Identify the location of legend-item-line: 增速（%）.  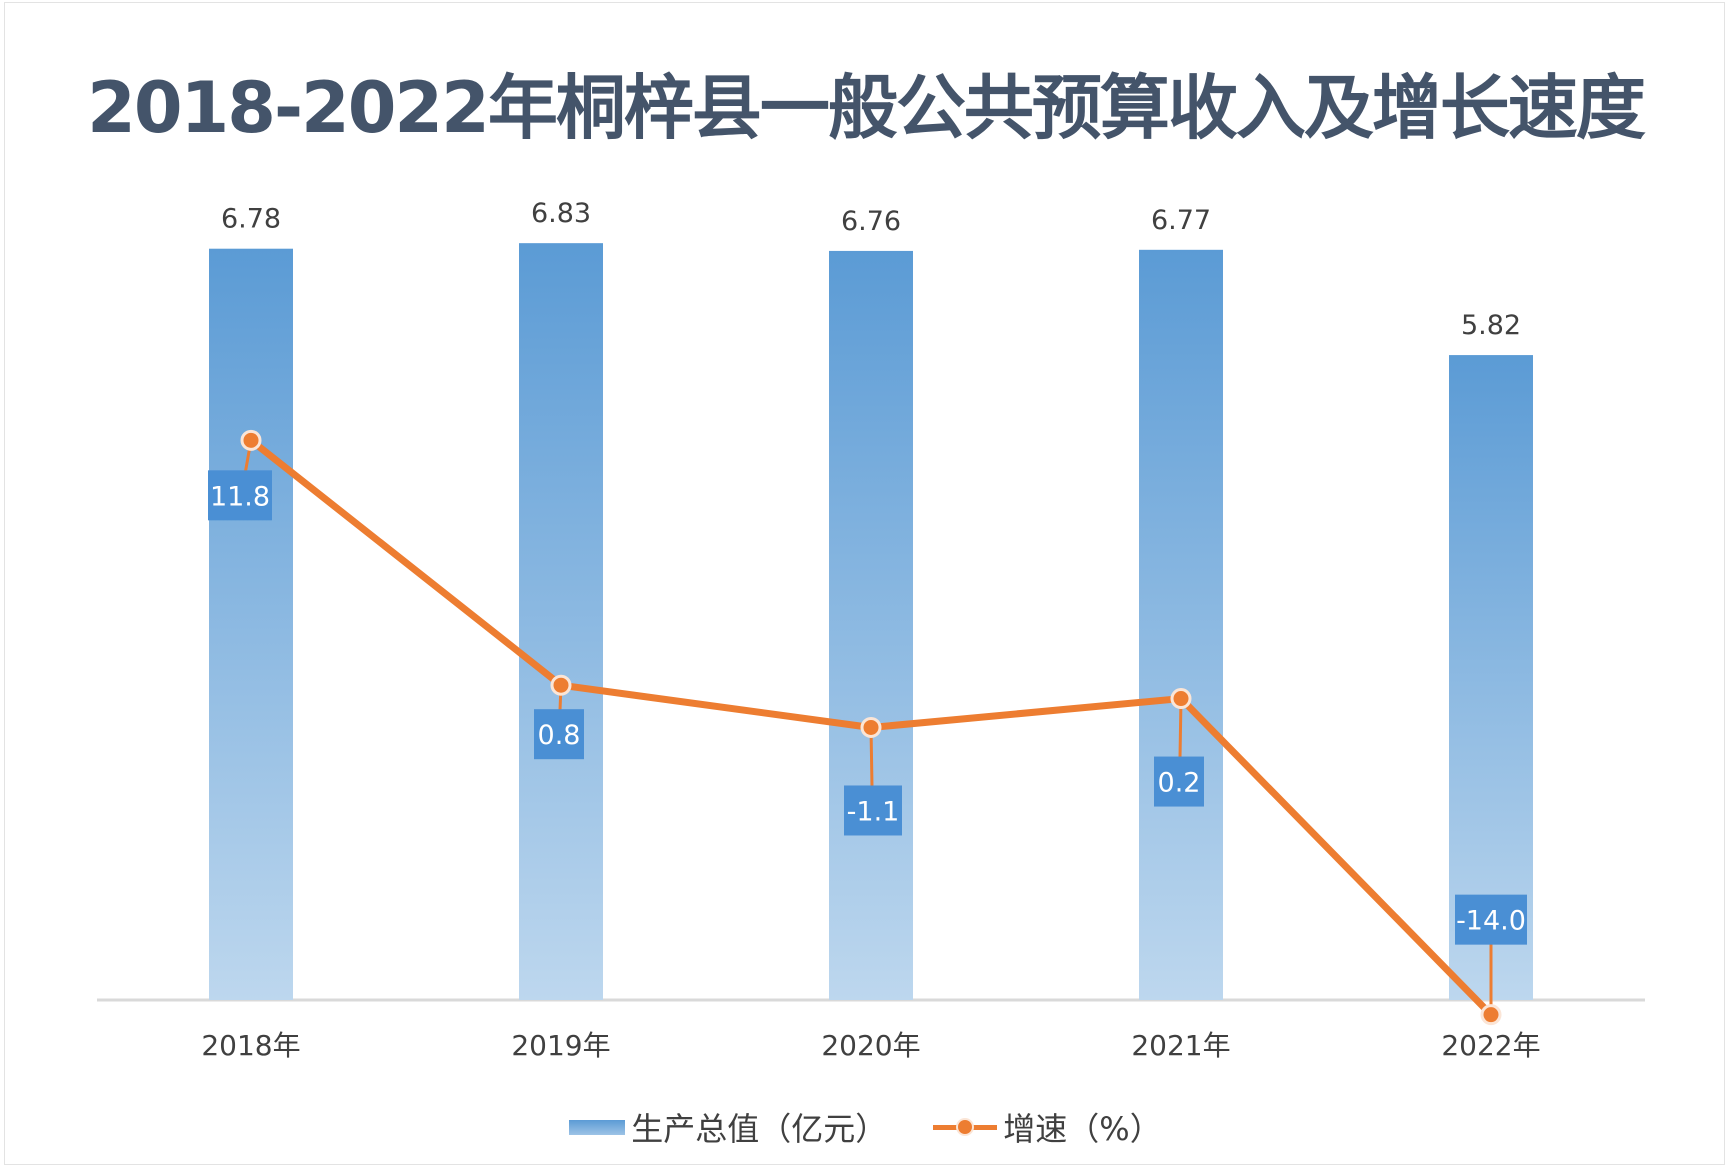
(1047, 1127).